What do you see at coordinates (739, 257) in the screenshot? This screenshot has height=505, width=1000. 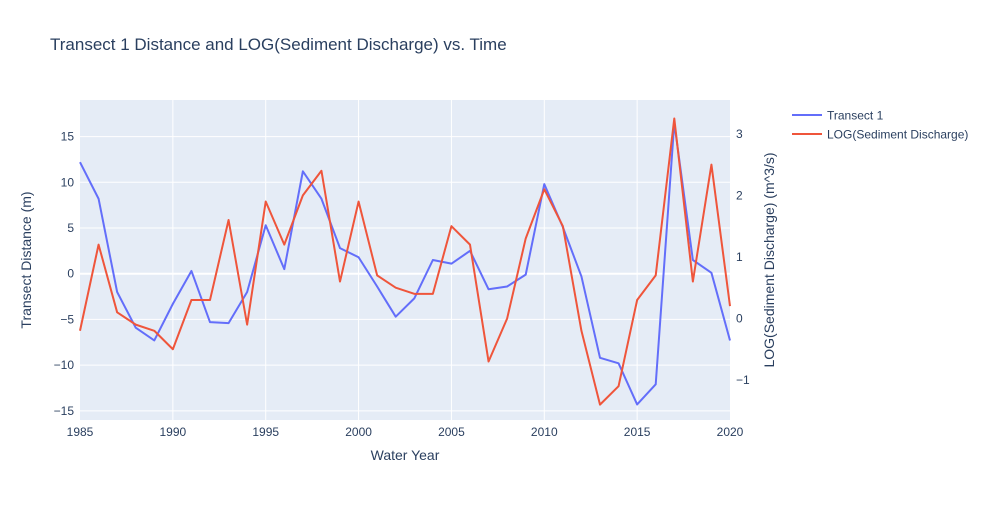 I see `y-right-tick-label: 1` at bounding box center [739, 257].